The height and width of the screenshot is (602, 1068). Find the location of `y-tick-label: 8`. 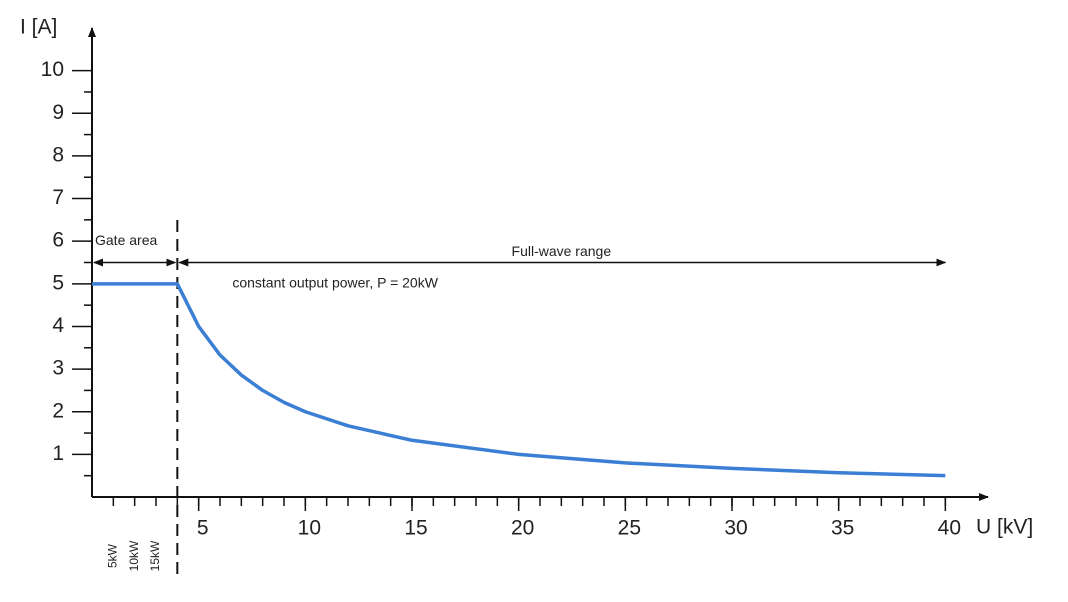

y-tick-label: 8 is located at coordinates (58, 154).